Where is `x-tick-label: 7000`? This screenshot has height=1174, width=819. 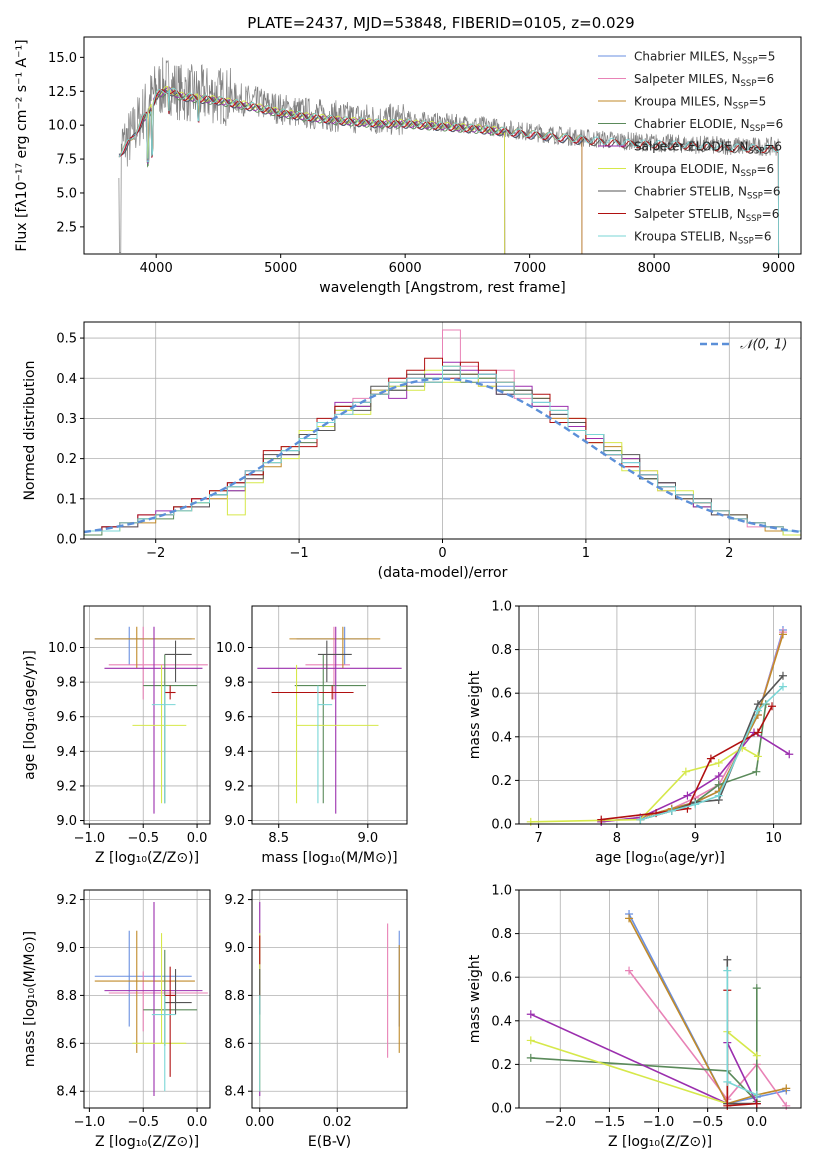
x-tick-label: 7000 is located at coordinates (529, 268).